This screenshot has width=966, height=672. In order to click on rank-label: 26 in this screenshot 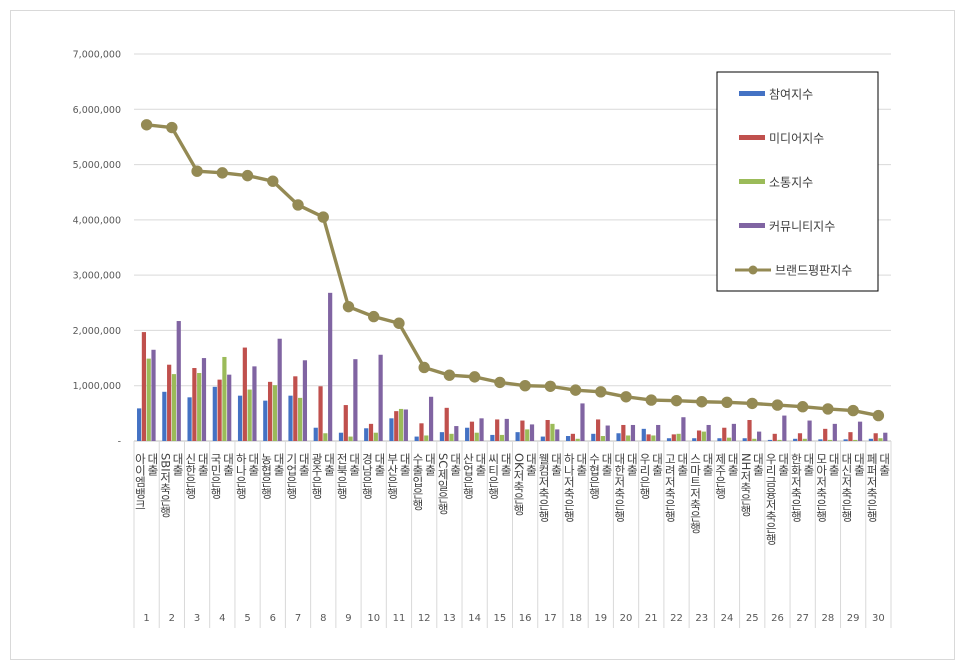, I will do `click(777, 618)`.